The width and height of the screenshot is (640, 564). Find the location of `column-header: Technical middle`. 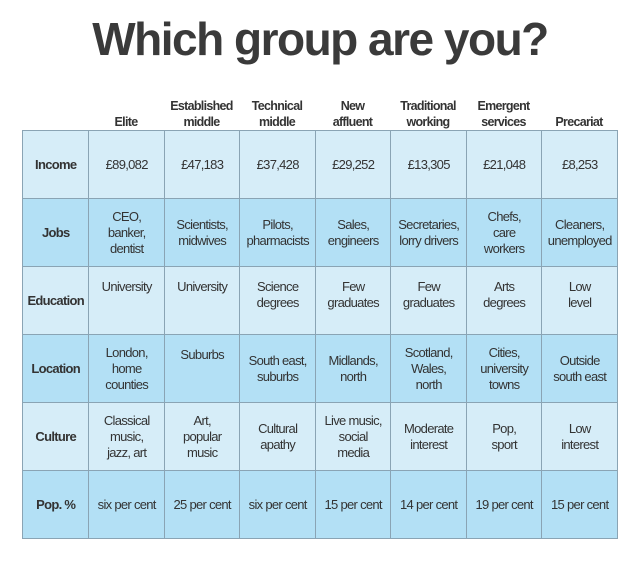

column-header: Technical middle is located at coordinates (277, 114).